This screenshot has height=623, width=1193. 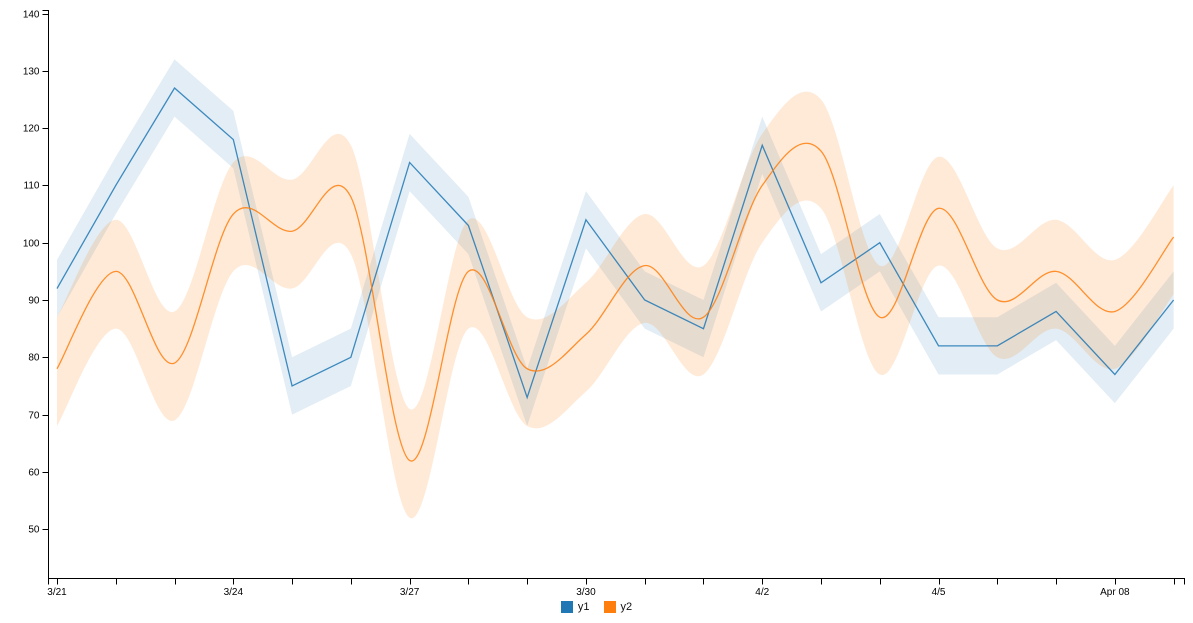 I want to click on legend-label-y1: y1, so click(x=583, y=607).